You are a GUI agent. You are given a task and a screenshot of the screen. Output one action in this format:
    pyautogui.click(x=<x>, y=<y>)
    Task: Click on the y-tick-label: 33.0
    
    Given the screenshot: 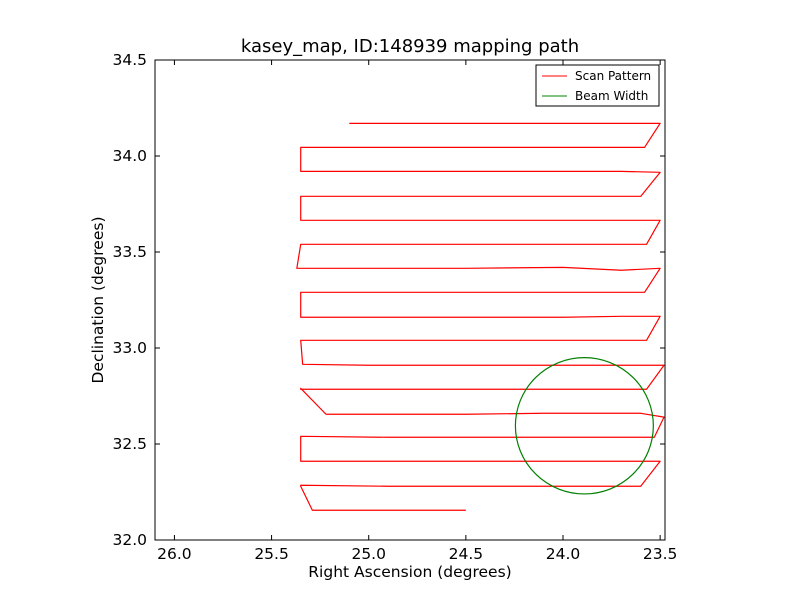 What is the action you would take?
    pyautogui.click(x=129, y=348)
    